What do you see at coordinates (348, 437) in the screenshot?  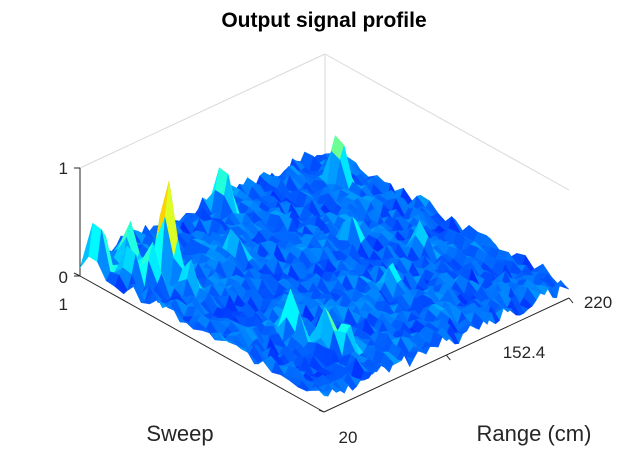 I see `y-tick-label-end: 20` at bounding box center [348, 437].